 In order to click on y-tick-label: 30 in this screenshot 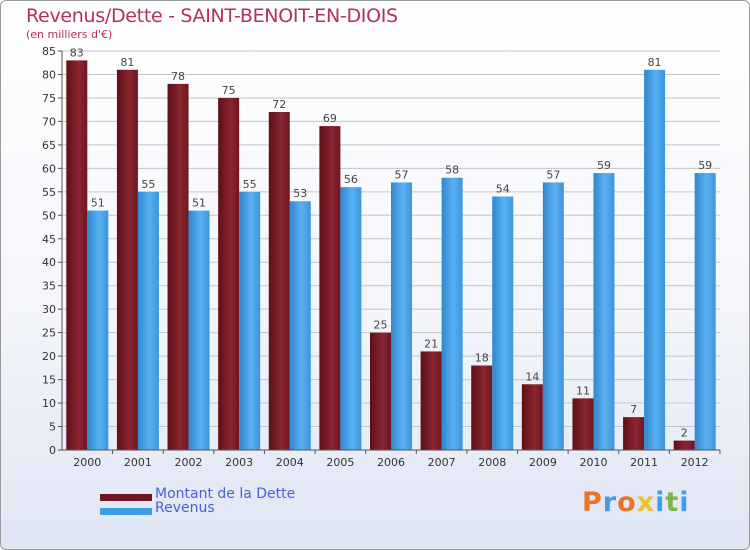, I will do `click(49, 309)`.